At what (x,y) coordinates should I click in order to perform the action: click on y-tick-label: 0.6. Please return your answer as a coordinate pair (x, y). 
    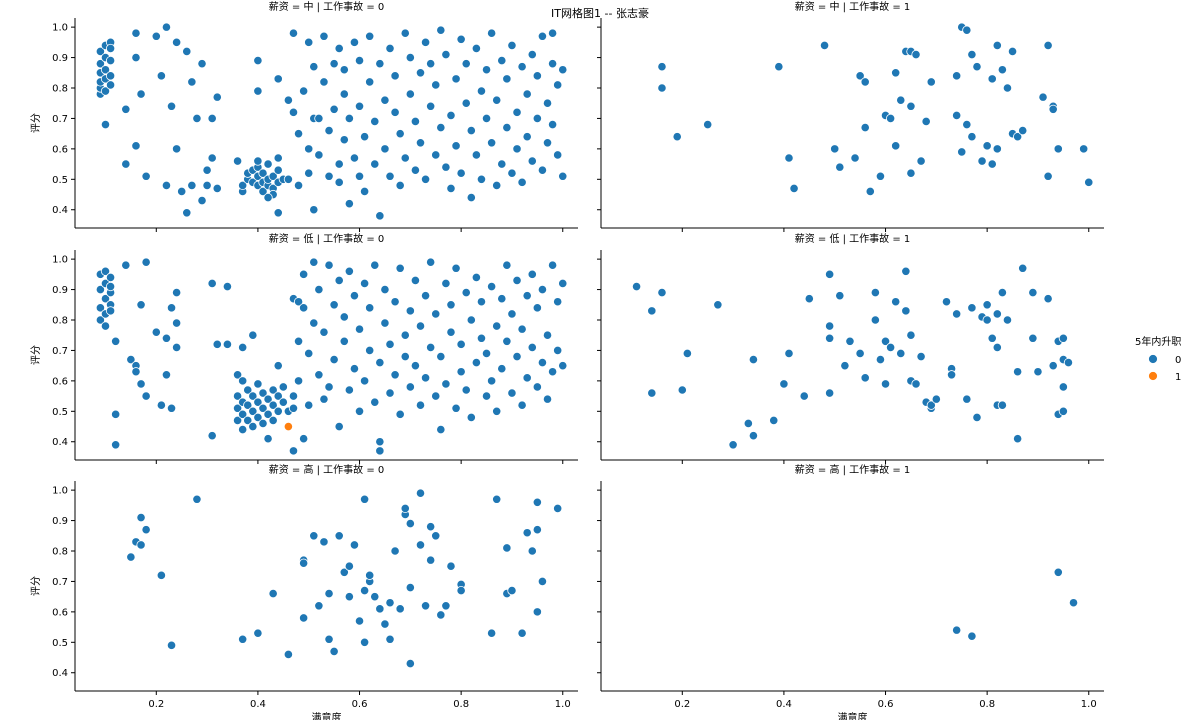
    Looking at the image, I should click on (60, 149).